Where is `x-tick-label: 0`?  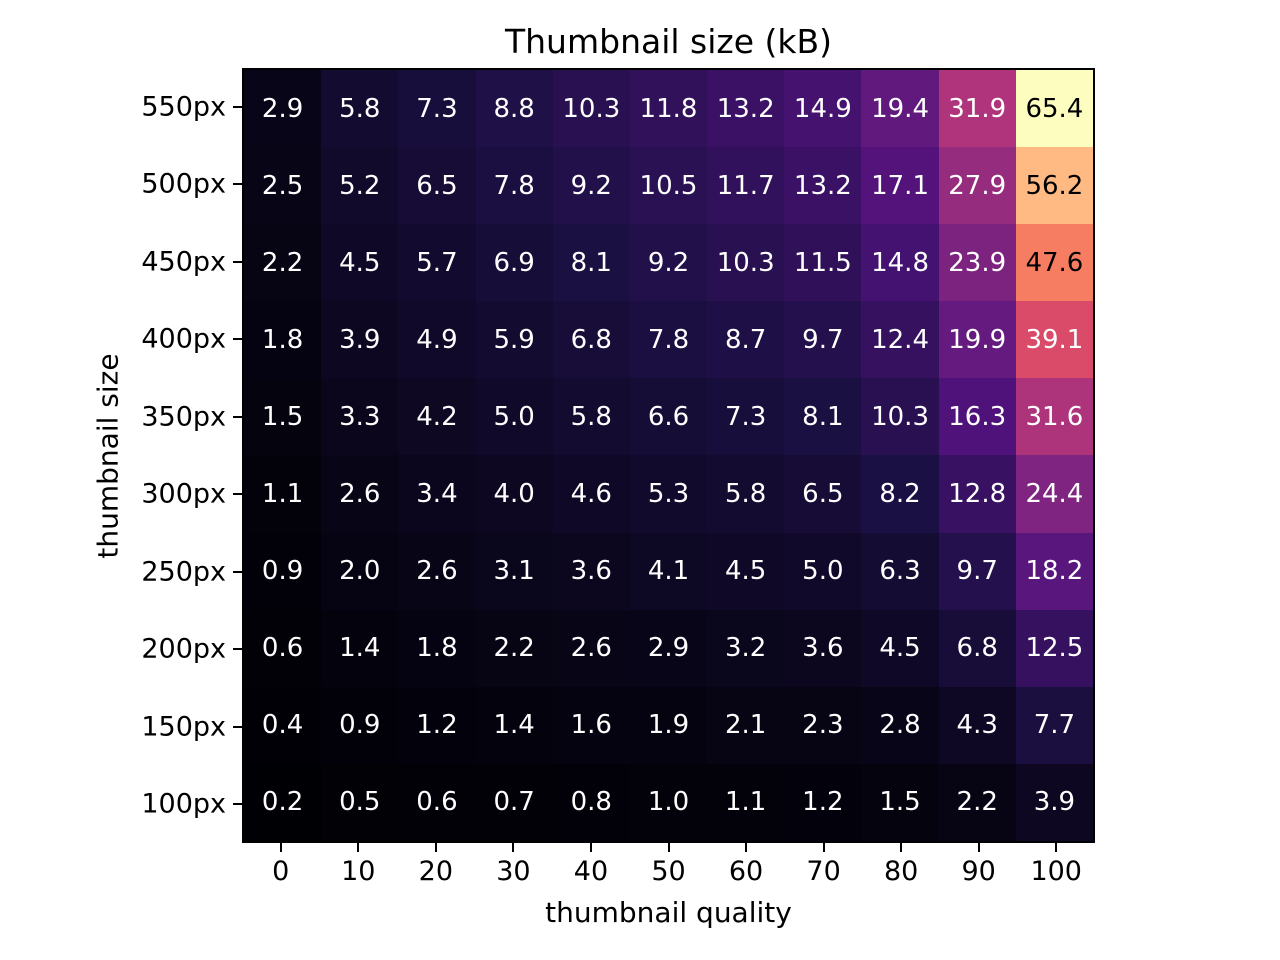
x-tick-label: 0 is located at coordinates (281, 871).